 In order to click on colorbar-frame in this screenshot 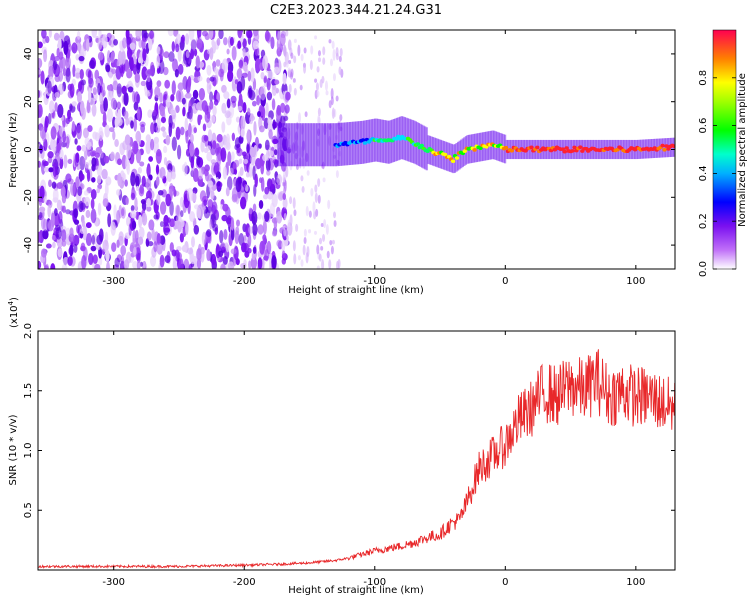, I will do `click(724, 149)`.